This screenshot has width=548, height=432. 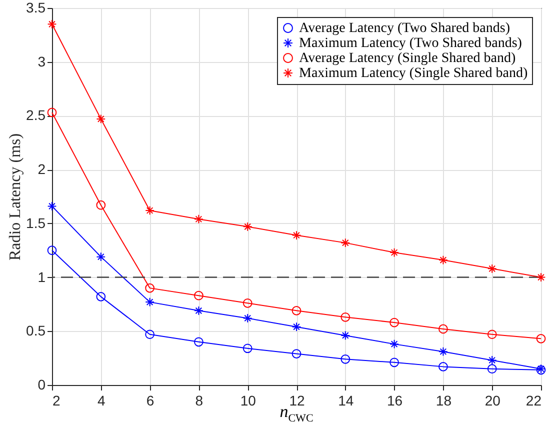 I want to click on y-tick-label: 3.5, so click(x=36, y=8).